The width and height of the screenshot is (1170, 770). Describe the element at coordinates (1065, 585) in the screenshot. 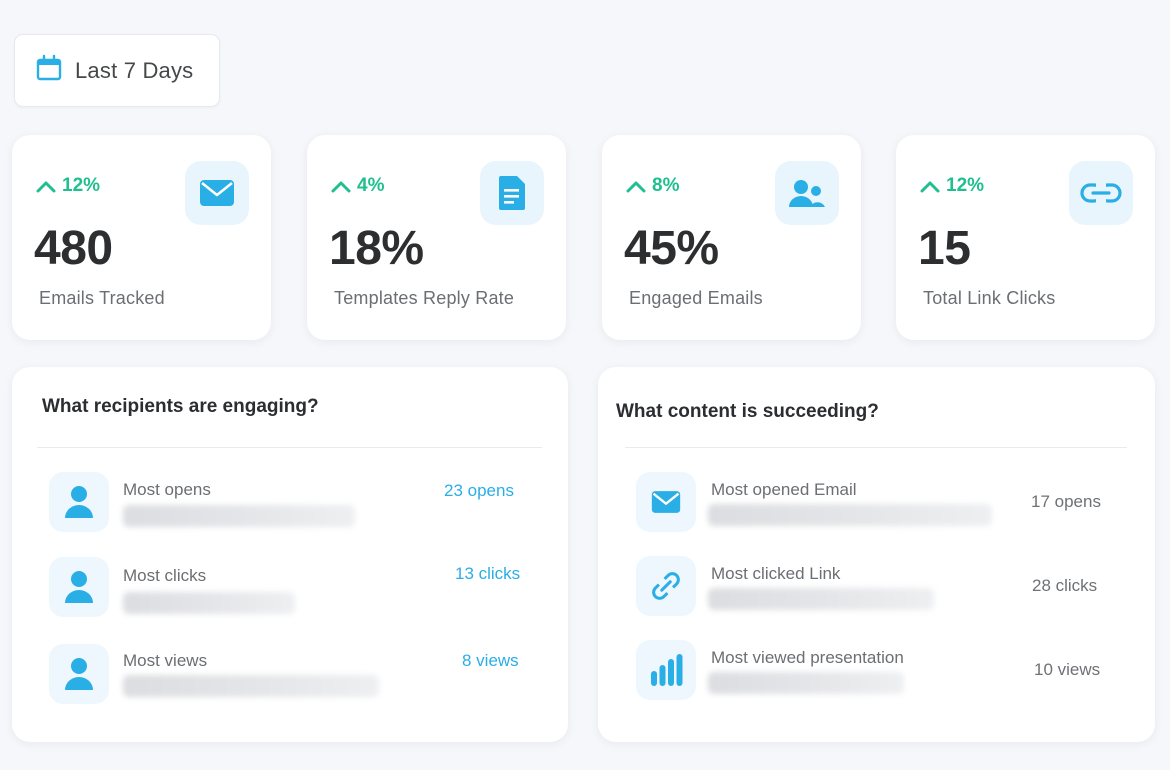

I see `row-value: 28 clicks` at that location.